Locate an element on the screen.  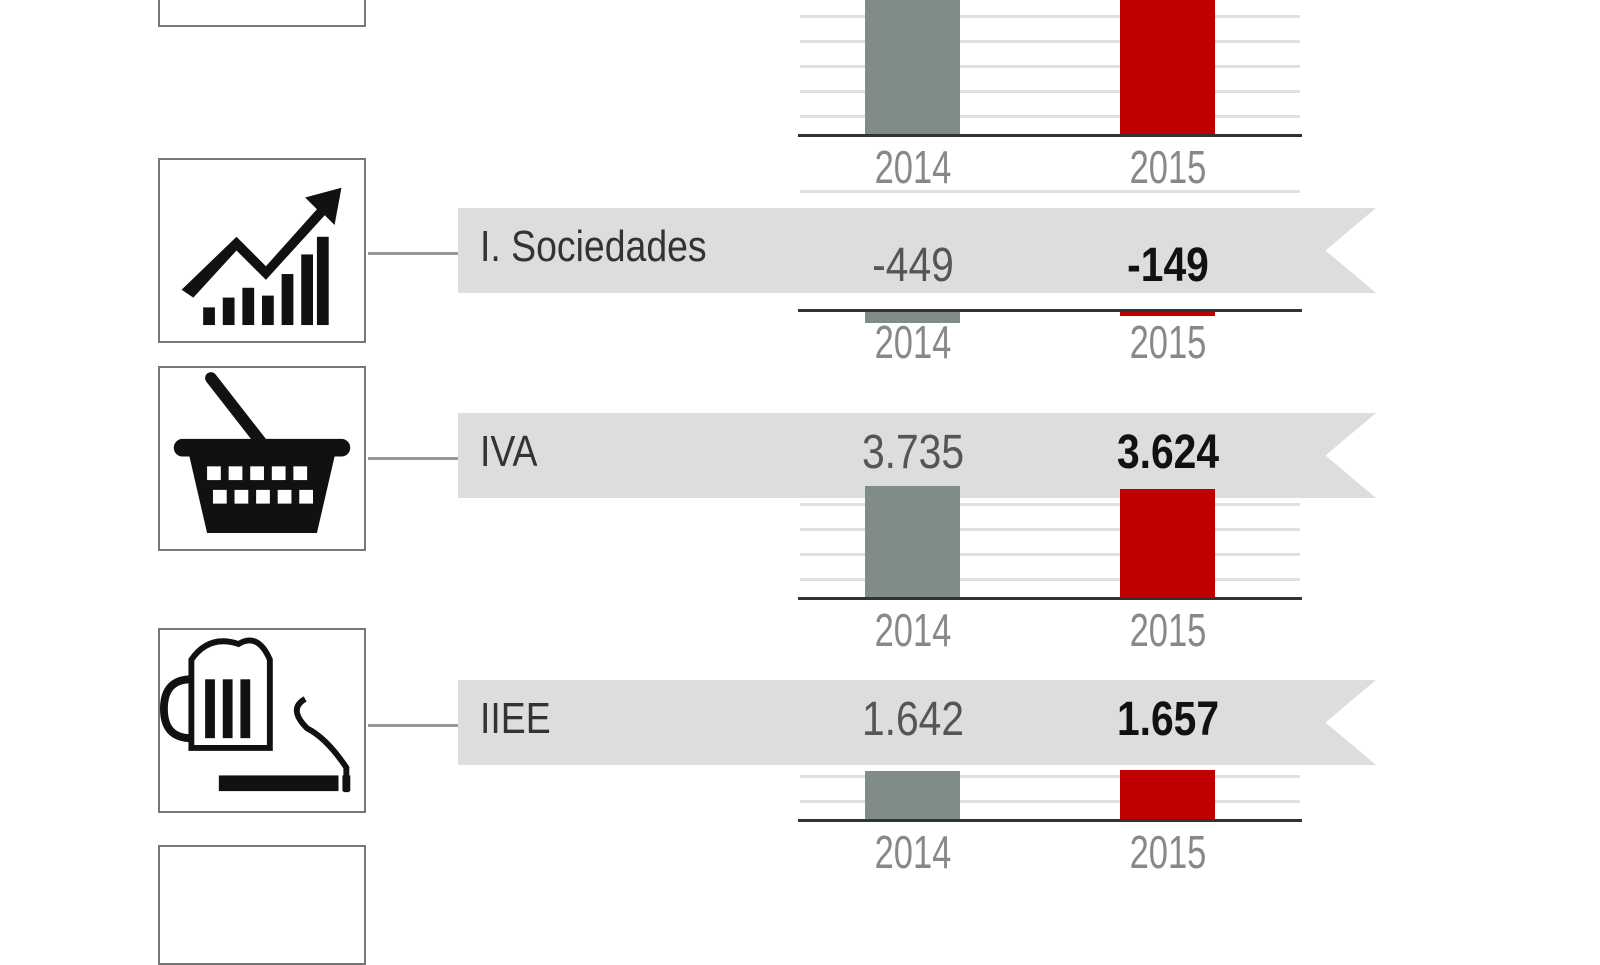
panel-0-year-2014: 2014 is located at coordinates (913, 342).